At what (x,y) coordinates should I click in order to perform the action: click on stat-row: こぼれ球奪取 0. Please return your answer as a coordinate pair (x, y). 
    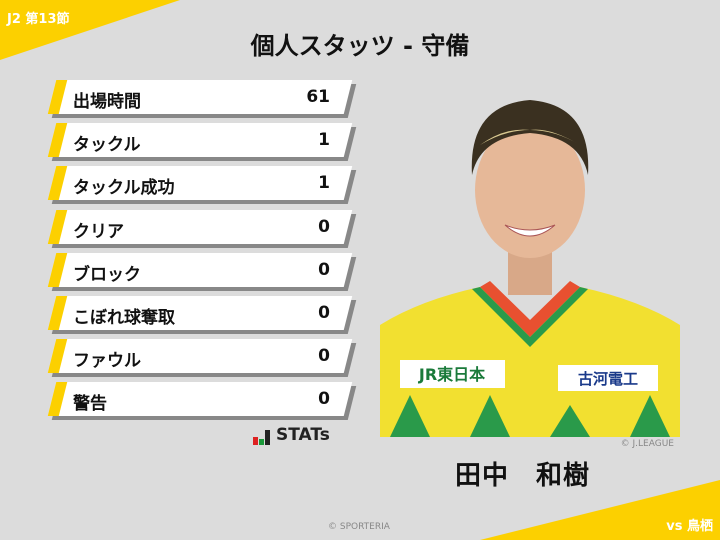
    Looking at the image, I should click on (202, 315).